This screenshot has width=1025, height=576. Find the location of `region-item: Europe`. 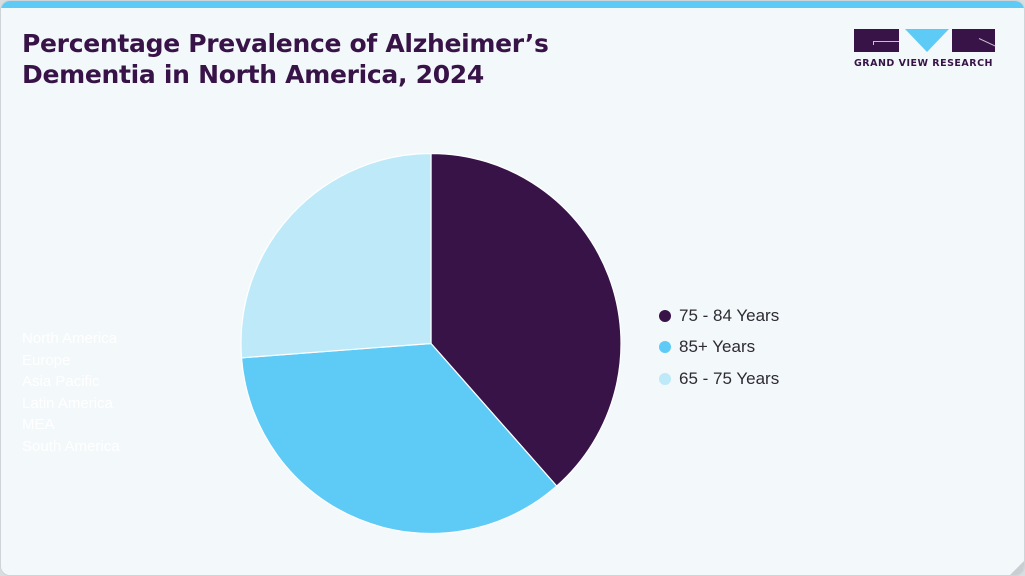

region-item: Europe is located at coordinates (46, 360).